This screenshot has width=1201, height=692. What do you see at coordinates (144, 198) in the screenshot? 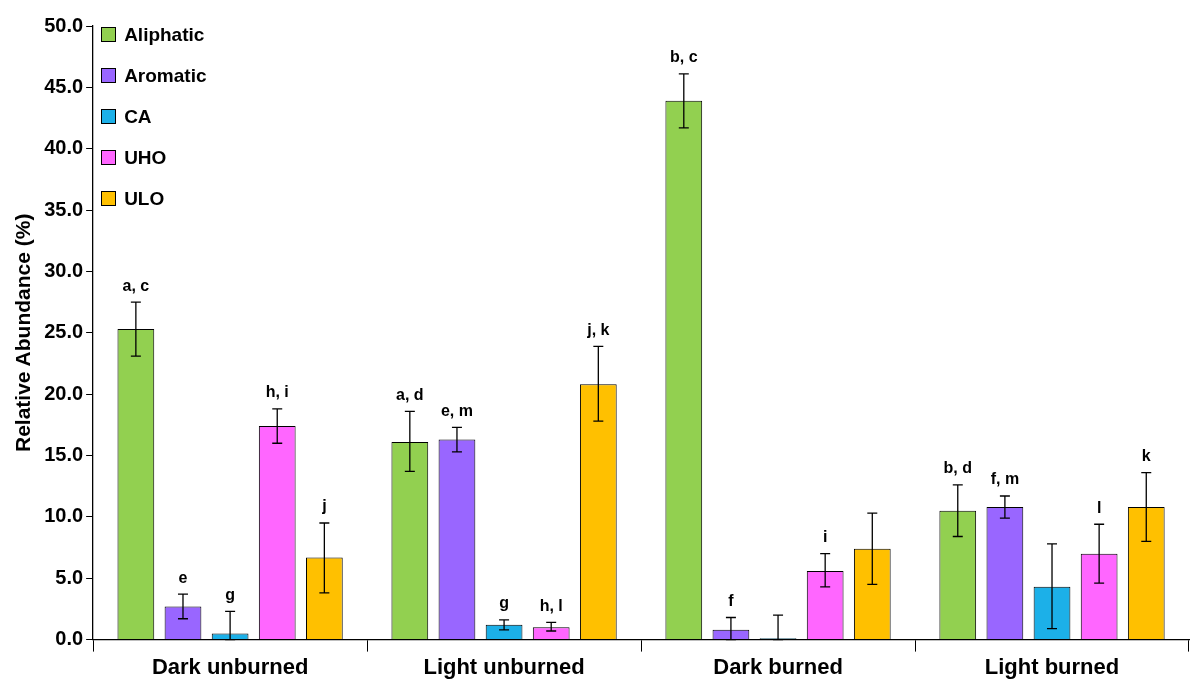
I see `legend-label: ULO` at bounding box center [144, 198].